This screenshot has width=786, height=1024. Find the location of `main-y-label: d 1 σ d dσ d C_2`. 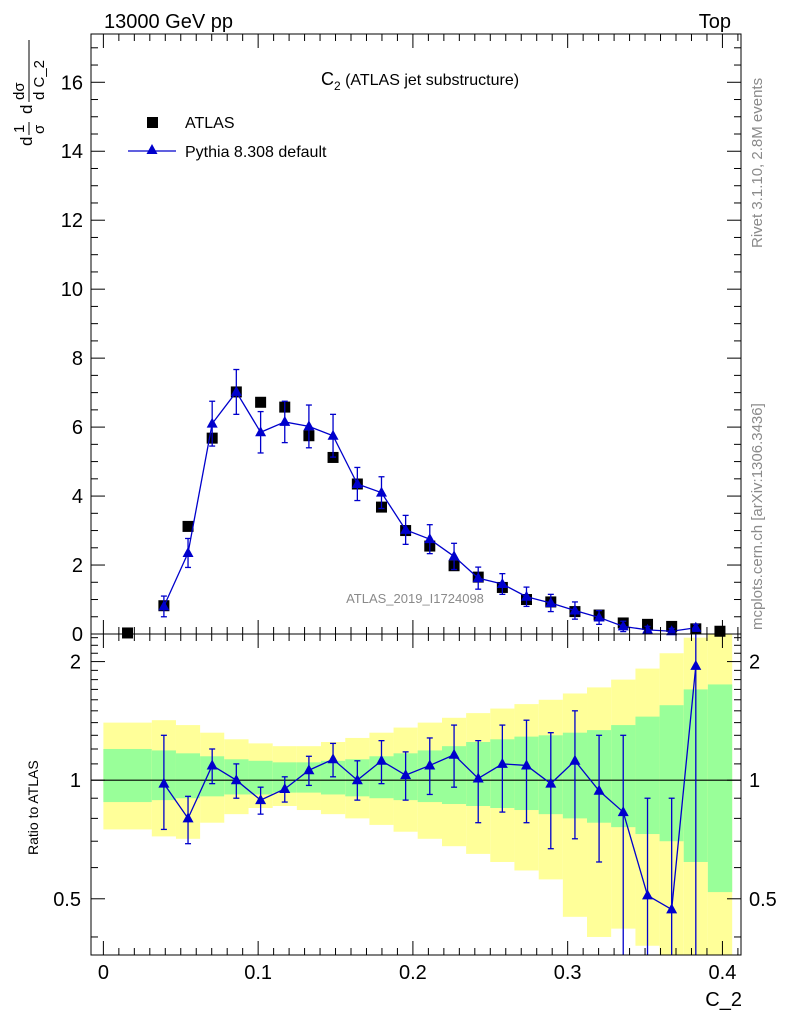

main-y-label: d 1 σ d dσ d C_2 is located at coordinates (29, 93).